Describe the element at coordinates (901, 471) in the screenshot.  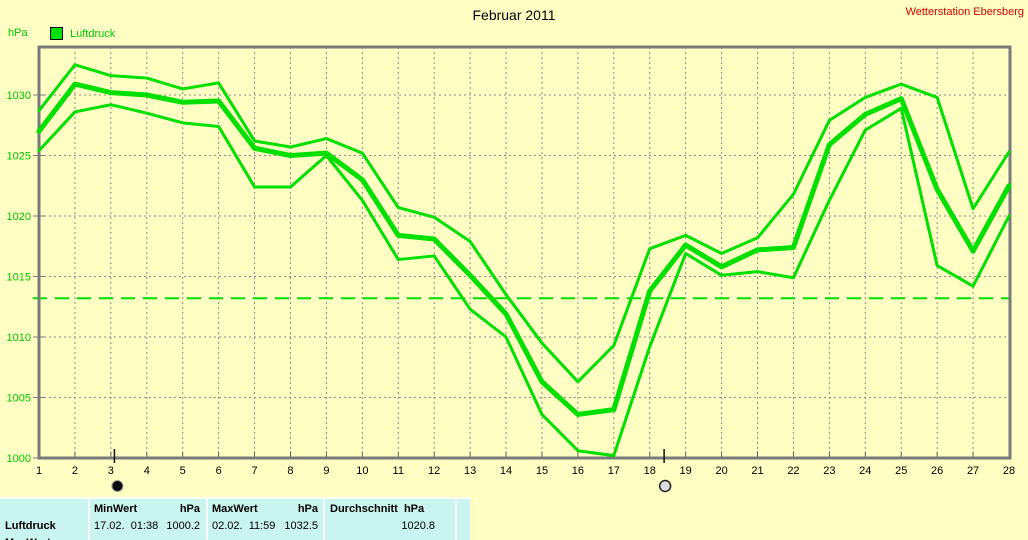
I see `x-tick-label: 25` at that location.